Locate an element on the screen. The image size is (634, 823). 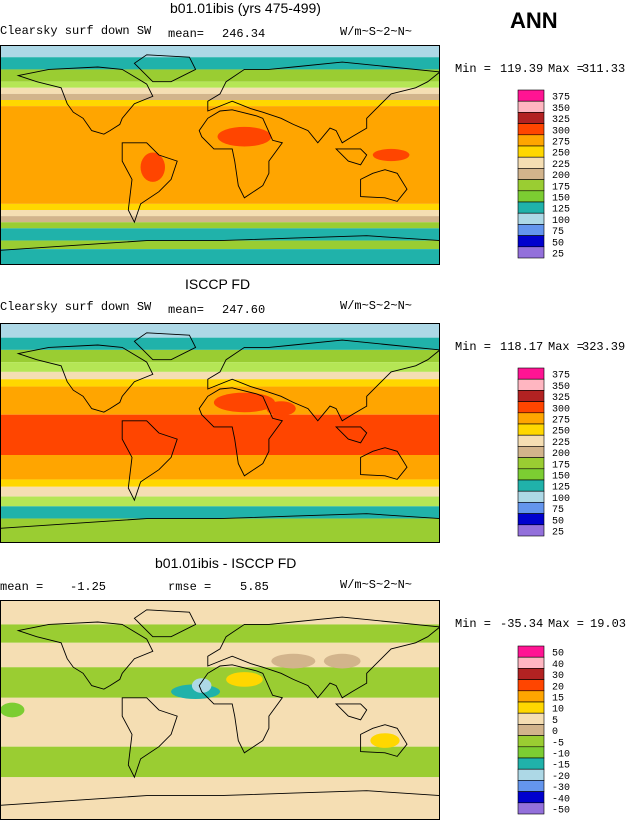
panel2-min-label: Min = is located at coordinates (473, 347).